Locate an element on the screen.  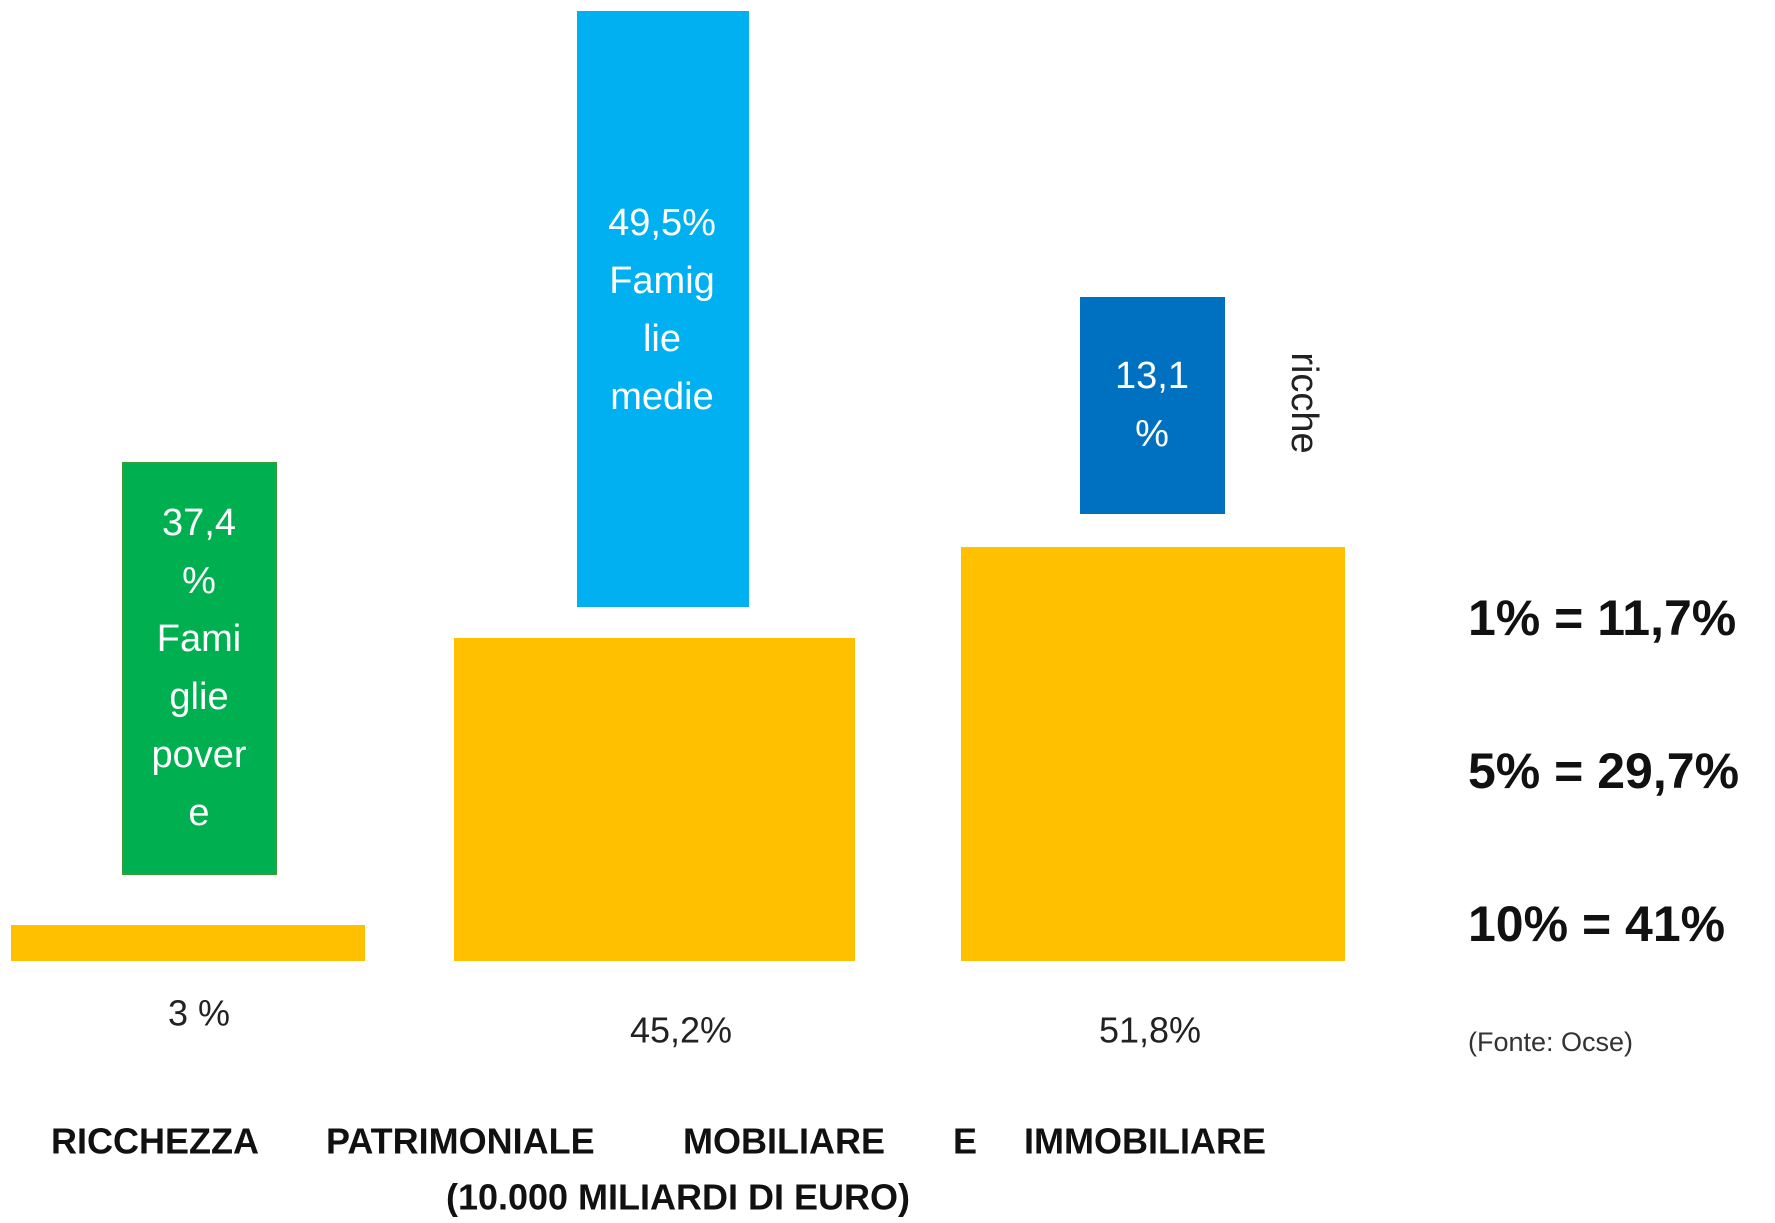
base-label: 51,8% is located at coordinates (1150, 1030).